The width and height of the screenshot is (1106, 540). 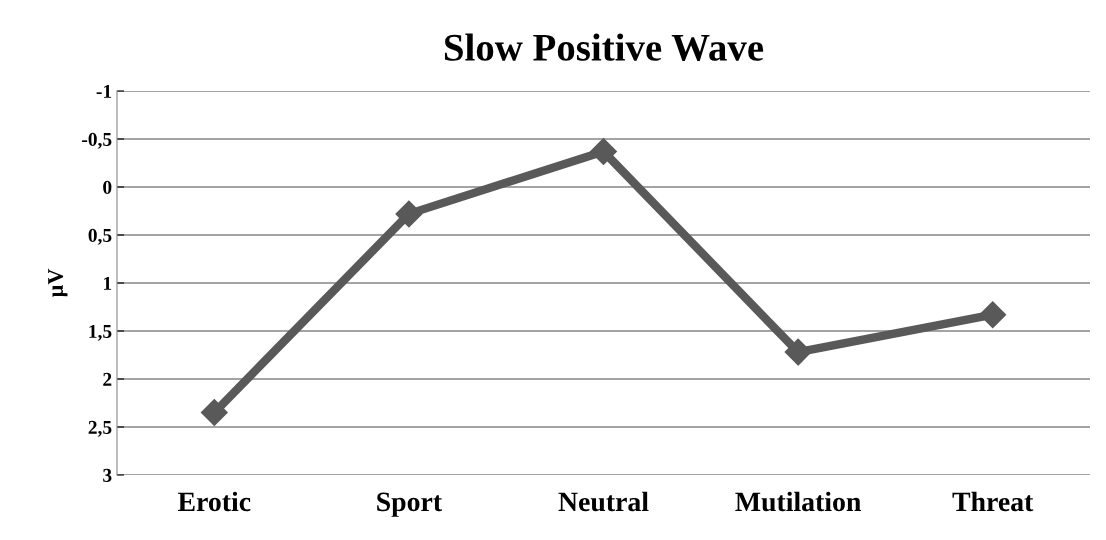 What do you see at coordinates (100, 428) in the screenshot?
I see `y-tick-label: 2,5` at bounding box center [100, 428].